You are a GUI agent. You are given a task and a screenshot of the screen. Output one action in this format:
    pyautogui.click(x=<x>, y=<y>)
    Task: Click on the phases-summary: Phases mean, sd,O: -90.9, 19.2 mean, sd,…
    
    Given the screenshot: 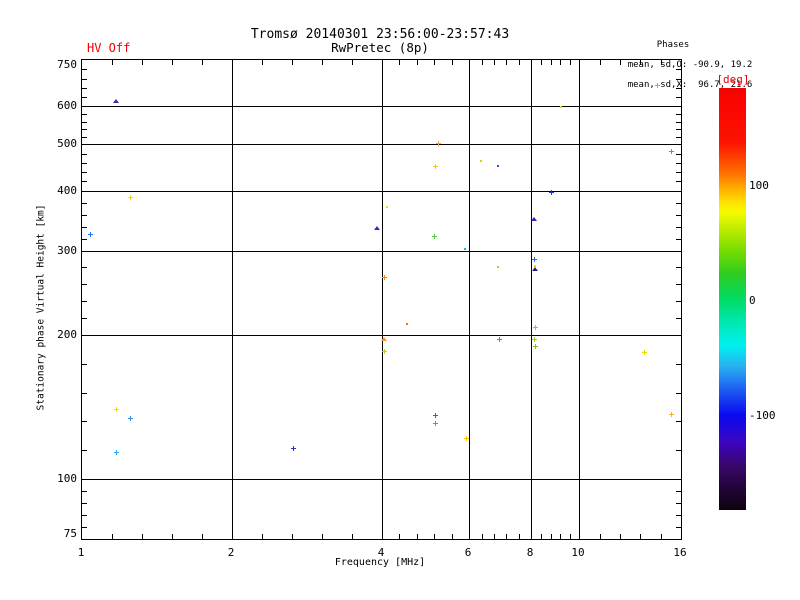 What is the action you would take?
    pyautogui.click(x=679, y=60)
    